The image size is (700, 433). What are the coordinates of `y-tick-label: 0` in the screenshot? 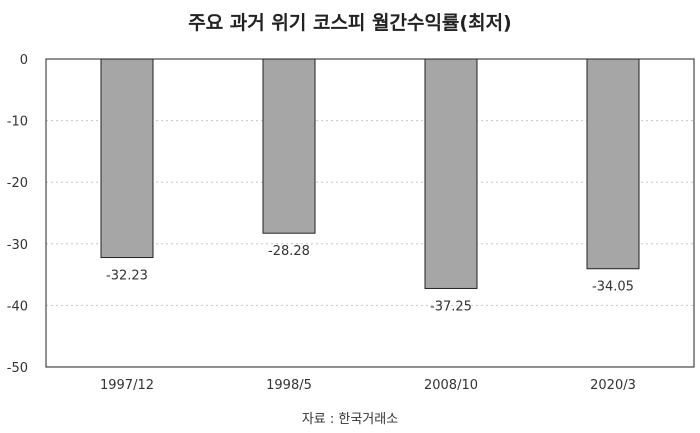 It's located at (24, 60).